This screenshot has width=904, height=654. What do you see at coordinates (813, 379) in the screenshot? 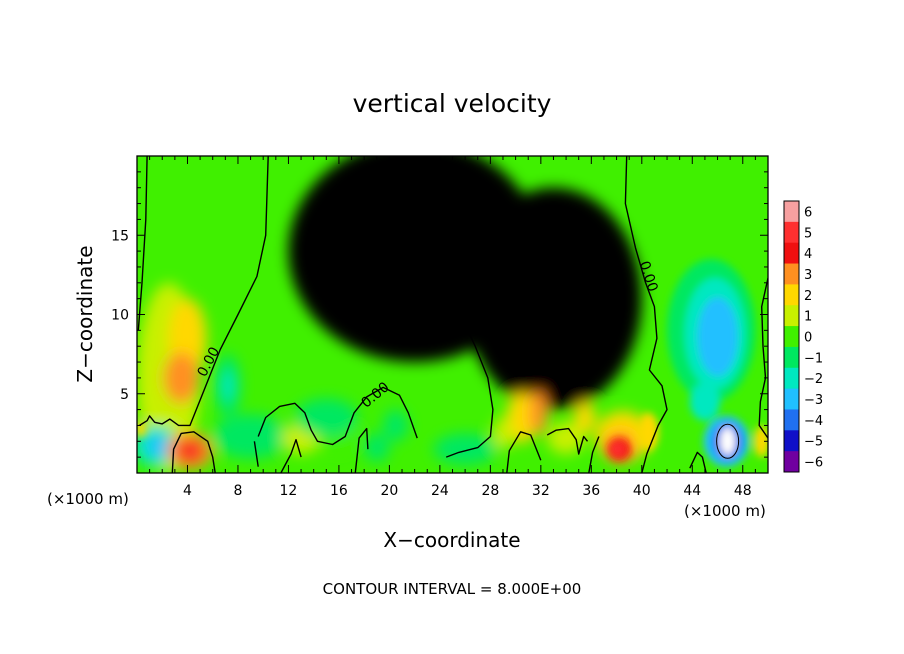
I see `colorbar-label: −2` at bounding box center [813, 379].